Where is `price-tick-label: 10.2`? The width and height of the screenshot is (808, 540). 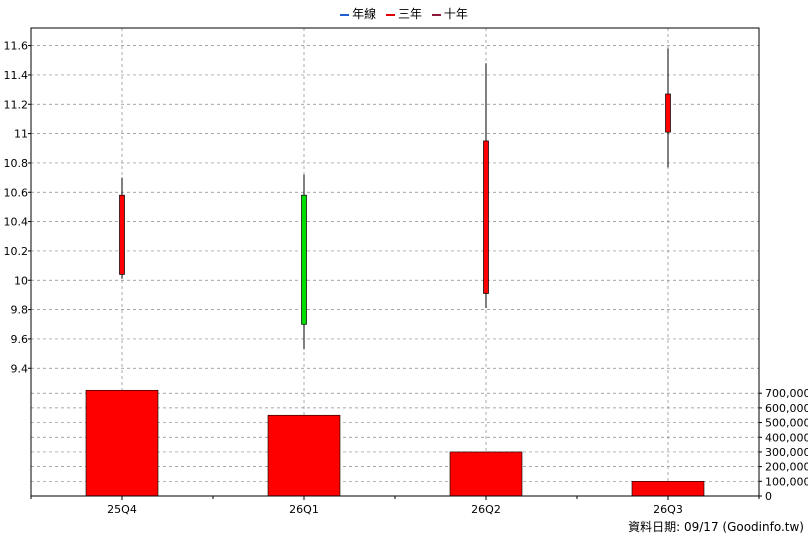 price-tick-label: 10.2 is located at coordinates (16, 251).